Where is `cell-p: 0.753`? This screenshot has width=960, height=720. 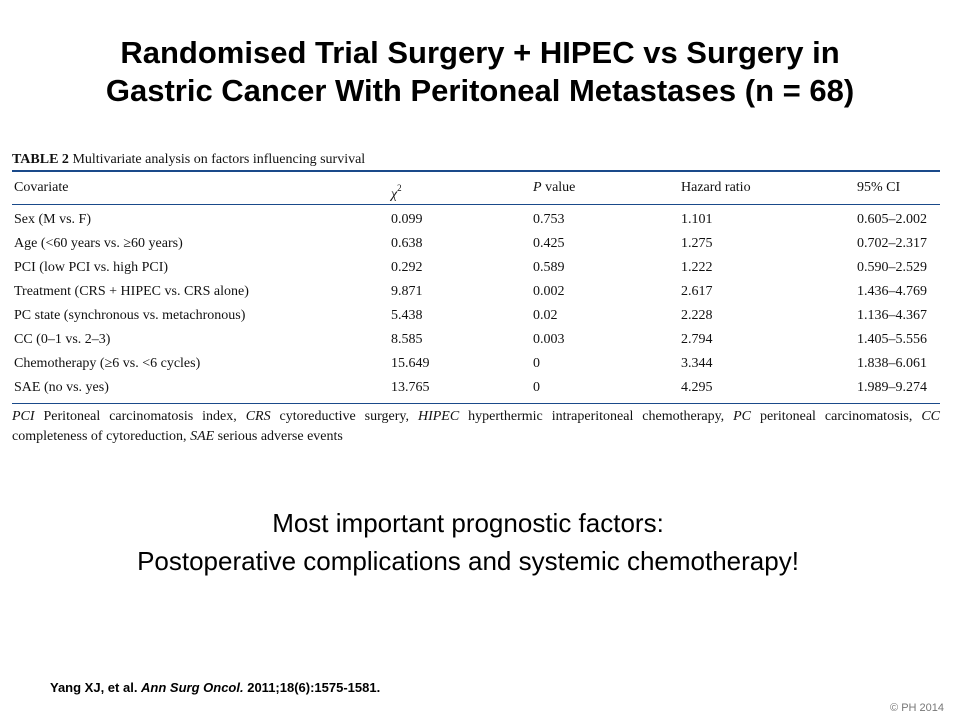
cell-p: 0.753 is located at coordinates (549, 219).